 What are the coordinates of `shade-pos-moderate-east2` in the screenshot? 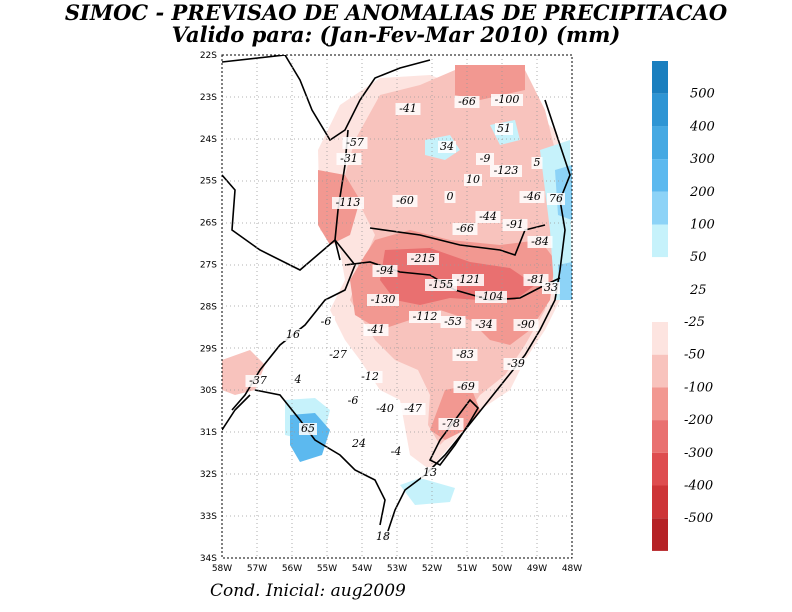 It's located at (565, 281).